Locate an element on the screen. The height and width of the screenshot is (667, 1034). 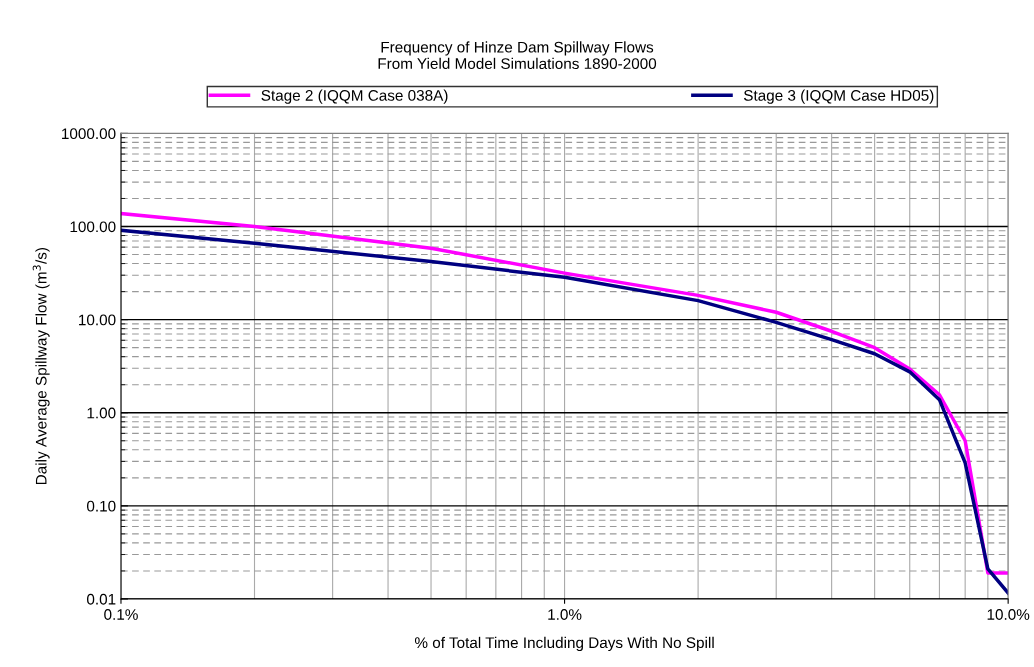
y-axis-title: Daily Average Spillway Flow (m$^{3}$/s) is located at coordinates (41, 366).